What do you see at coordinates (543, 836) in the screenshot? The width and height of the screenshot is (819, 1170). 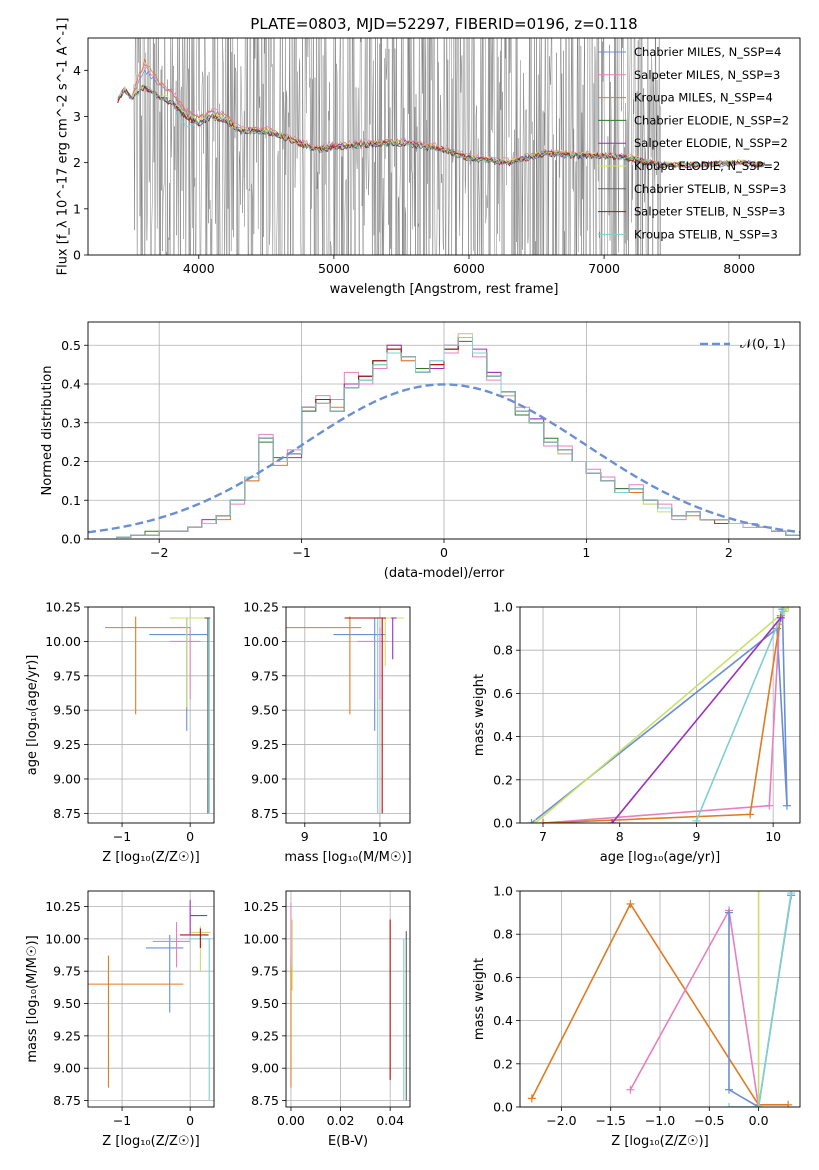 I see `x-tick-label: 7` at bounding box center [543, 836].